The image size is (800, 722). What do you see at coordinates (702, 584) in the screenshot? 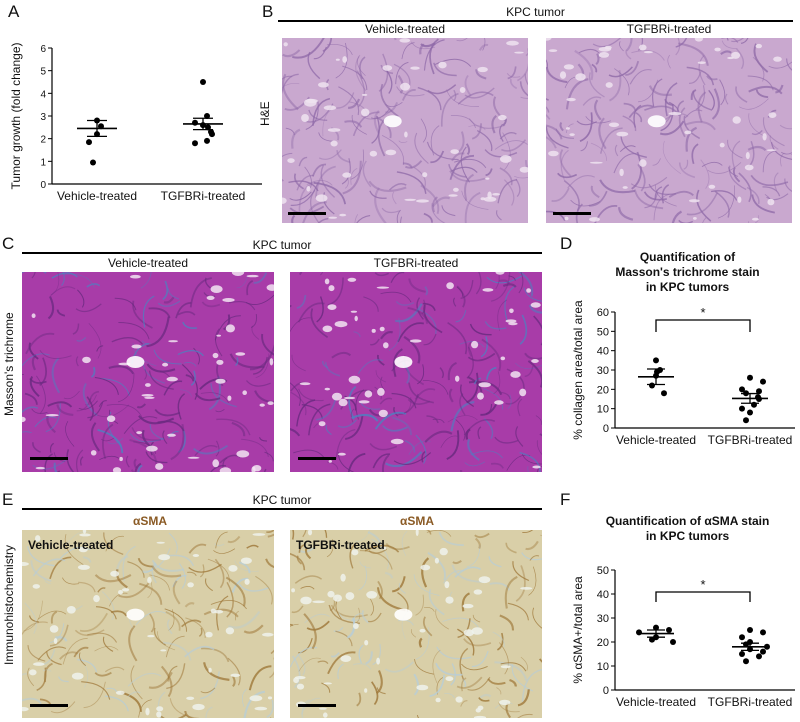
I see `f-significance-star: *` at bounding box center [702, 584].